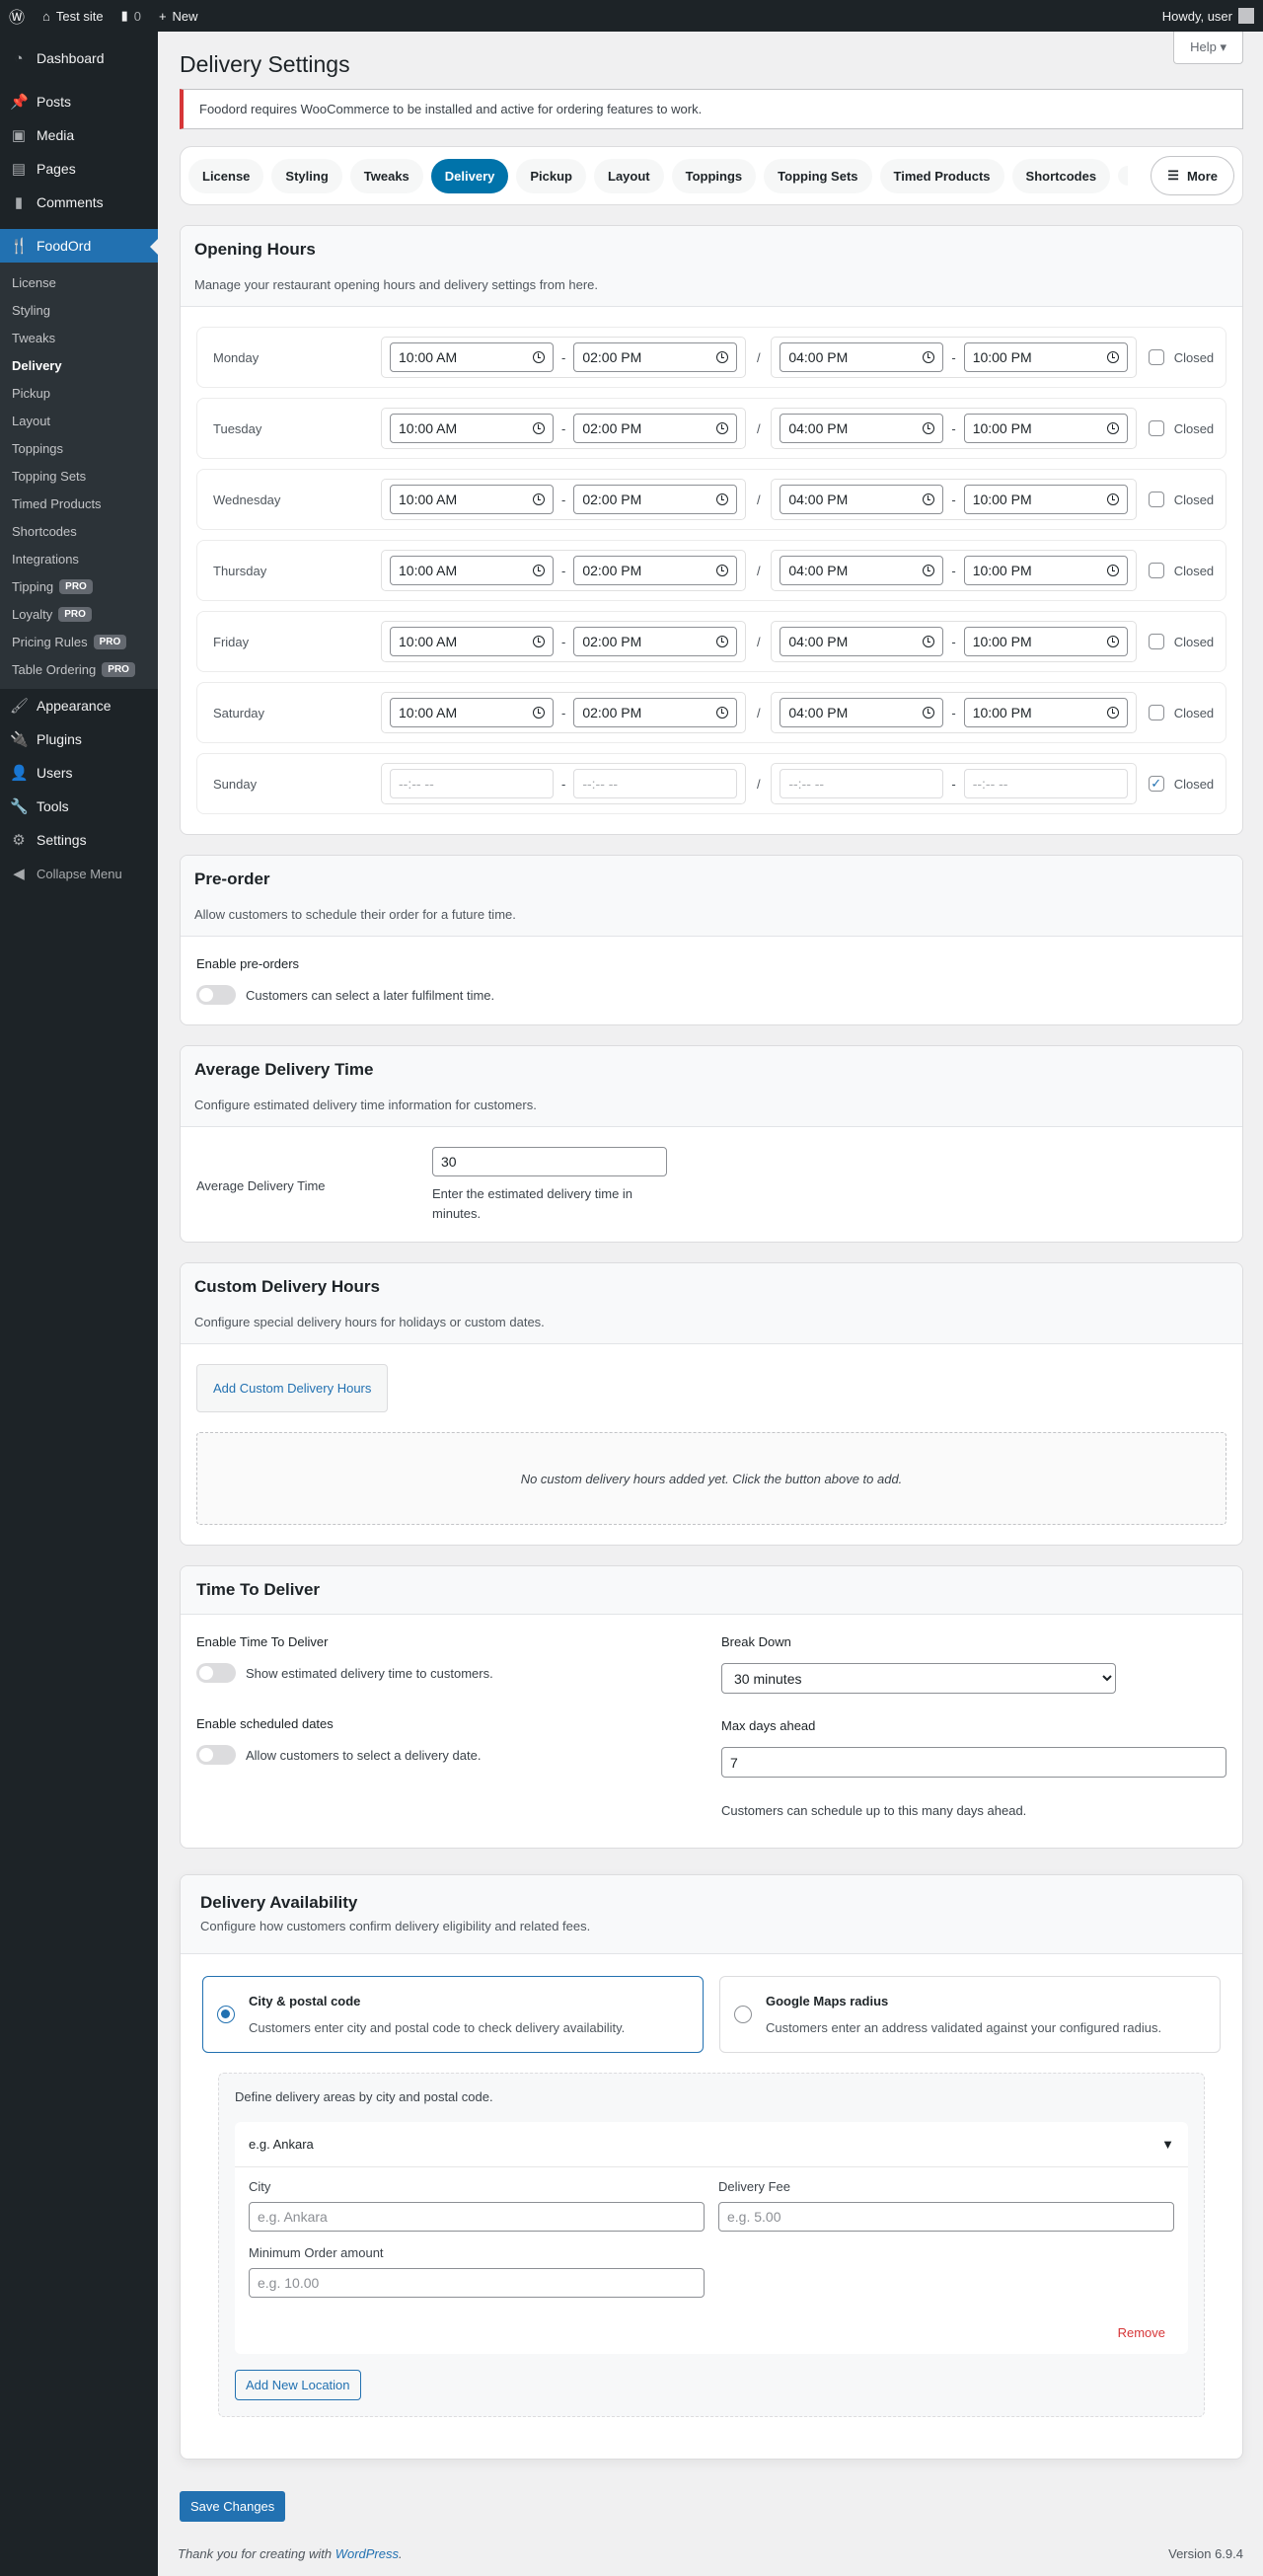 The width and height of the screenshot is (1263, 2576). What do you see at coordinates (1192, 175) in the screenshot?
I see `more-tabs-button: ☰ More` at bounding box center [1192, 175].